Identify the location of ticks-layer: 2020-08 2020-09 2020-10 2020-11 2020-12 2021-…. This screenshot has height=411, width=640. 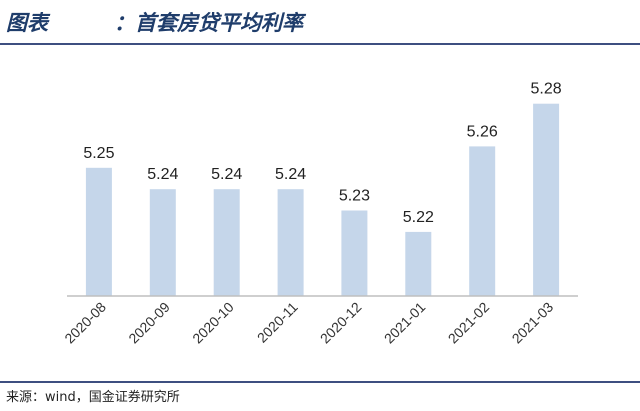
(308, 323).